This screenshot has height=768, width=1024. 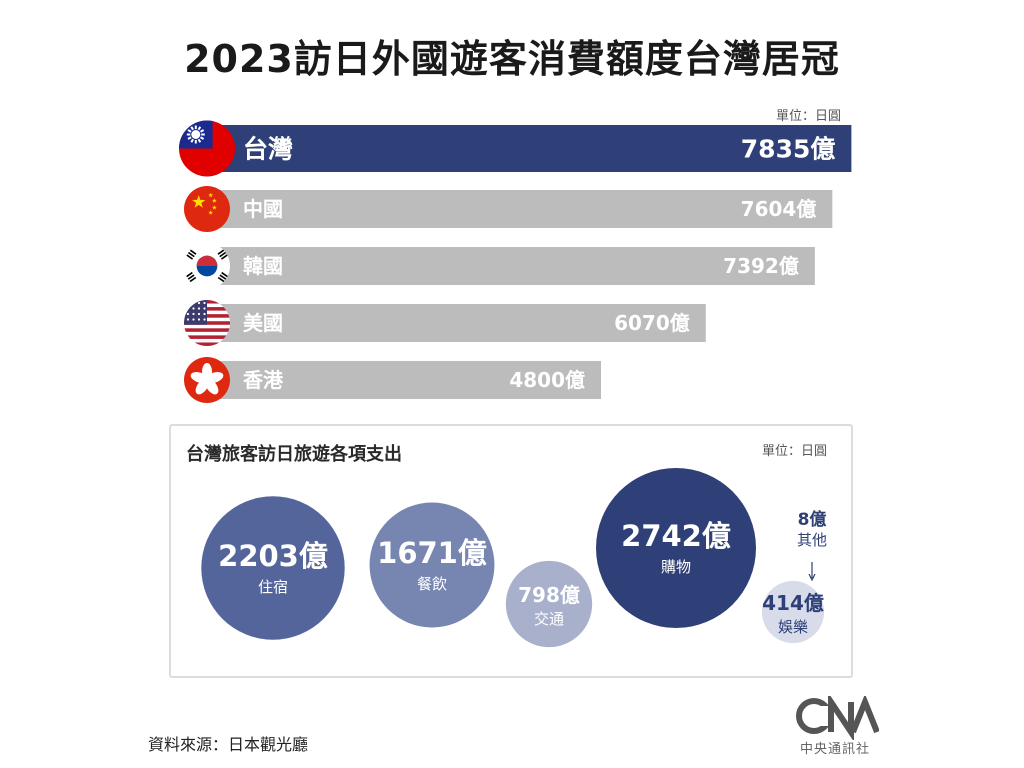 I want to click on bubble-value-label: 798億, so click(x=549, y=595).